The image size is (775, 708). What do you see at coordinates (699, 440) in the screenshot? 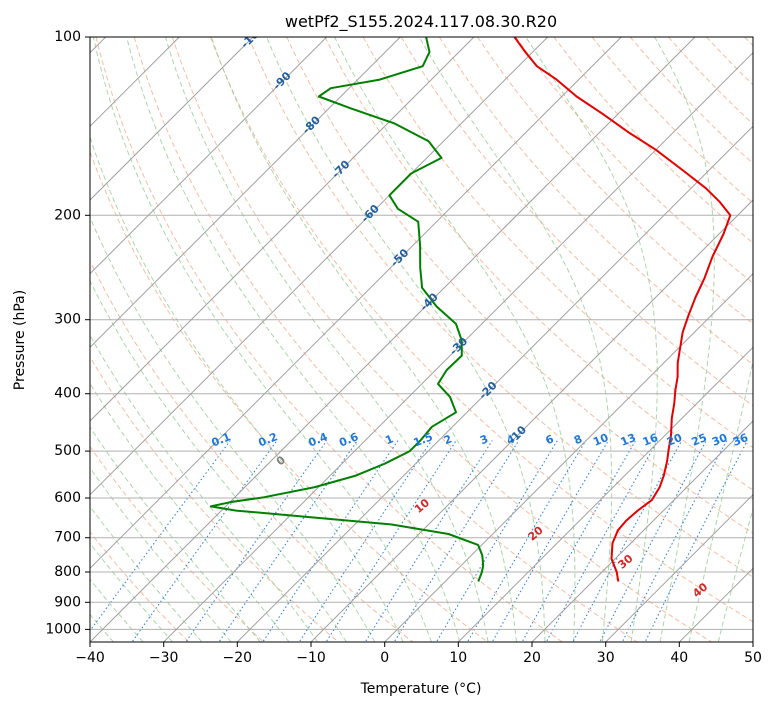
I see `mixing-ratio-label: 25` at bounding box center [699, 440].